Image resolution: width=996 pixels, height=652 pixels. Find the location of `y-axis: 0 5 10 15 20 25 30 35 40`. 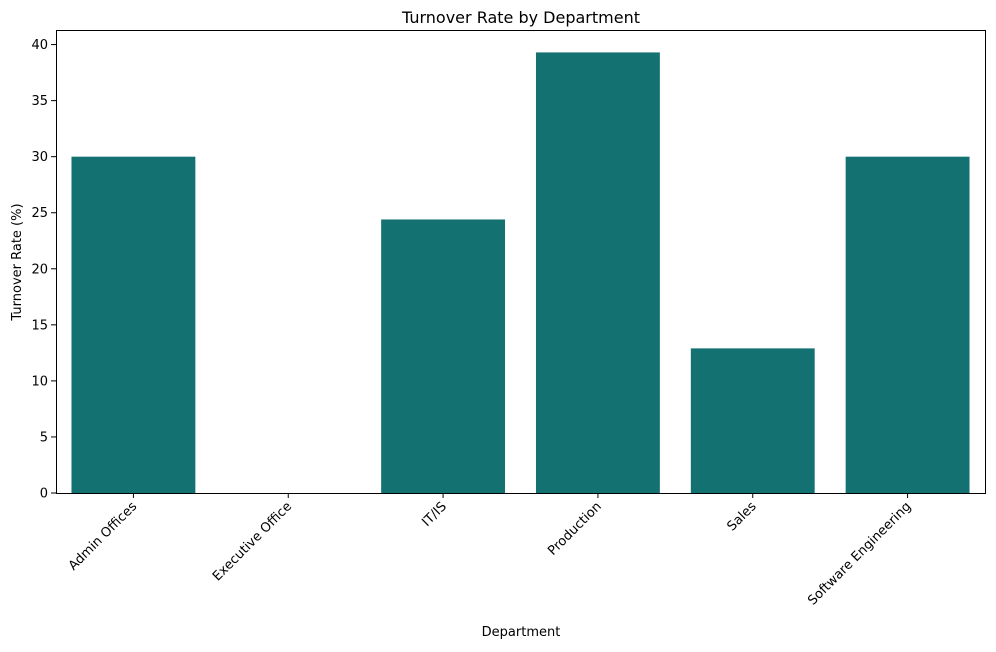

y-axis: 0 5 10 15 20 25 30 35 40 is located at coordinates (43, 270).